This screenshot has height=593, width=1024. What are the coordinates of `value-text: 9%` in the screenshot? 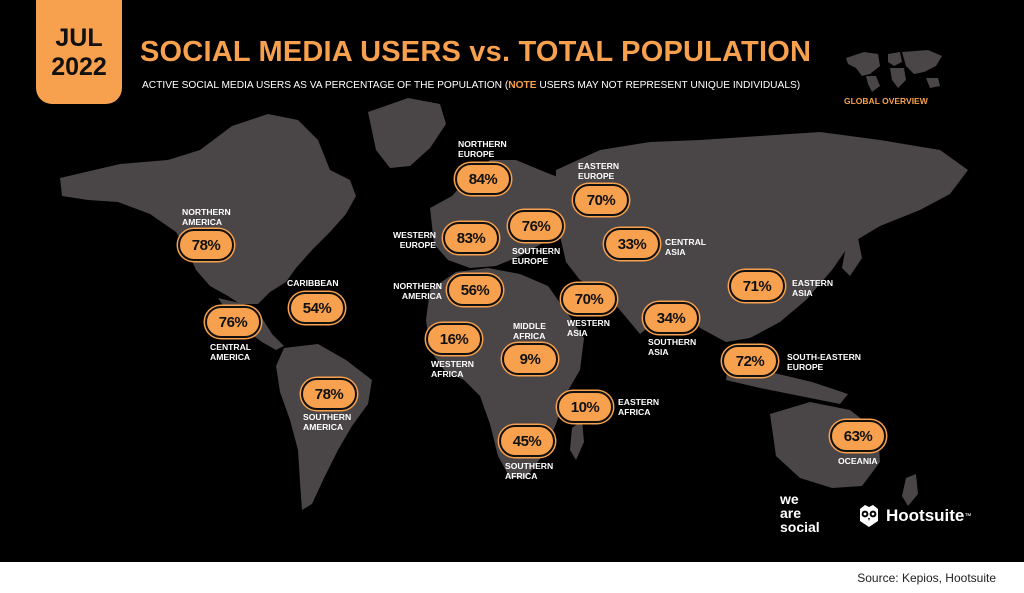 It's located at (530, 359).